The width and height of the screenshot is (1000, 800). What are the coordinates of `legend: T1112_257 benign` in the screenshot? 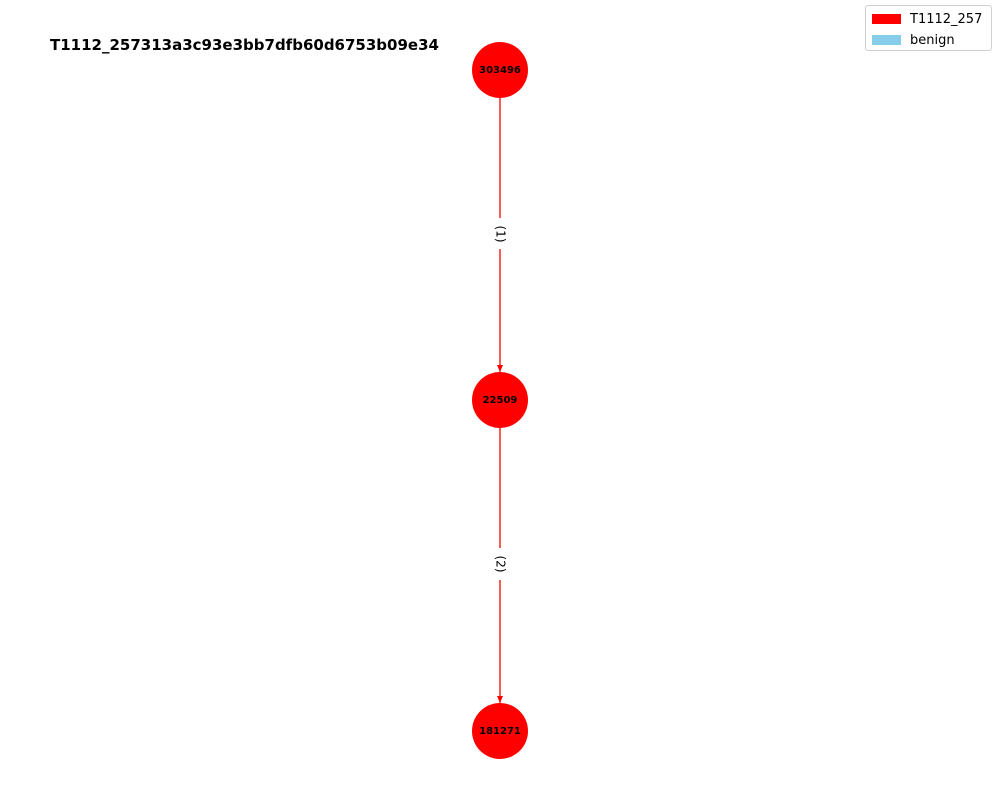 It's located at (928, 28).